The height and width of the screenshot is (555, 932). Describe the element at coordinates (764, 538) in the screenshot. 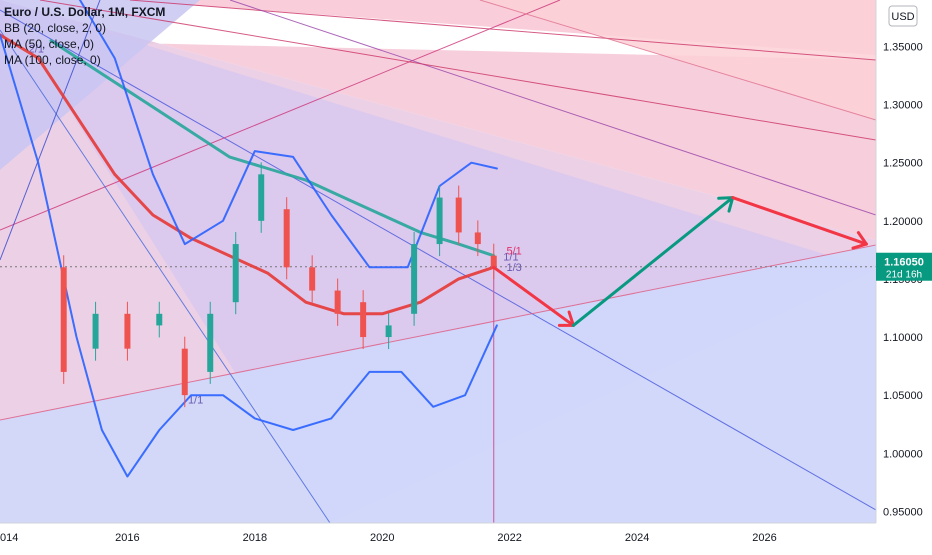

I see `x-tick-label: 2026` at that location.